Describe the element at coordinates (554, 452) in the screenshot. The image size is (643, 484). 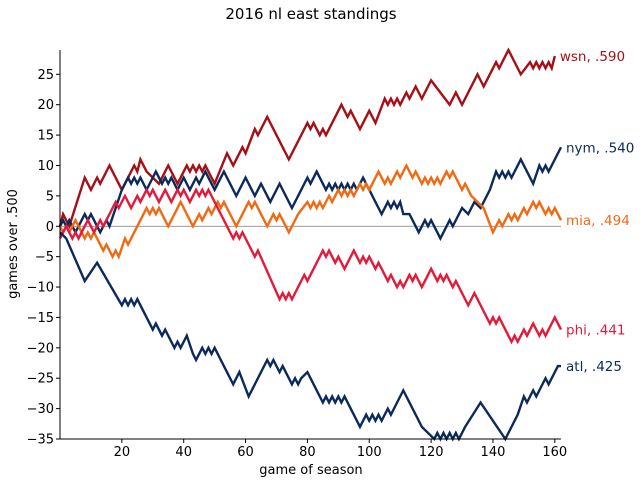
I see `x-tick-label: 160` at that location.